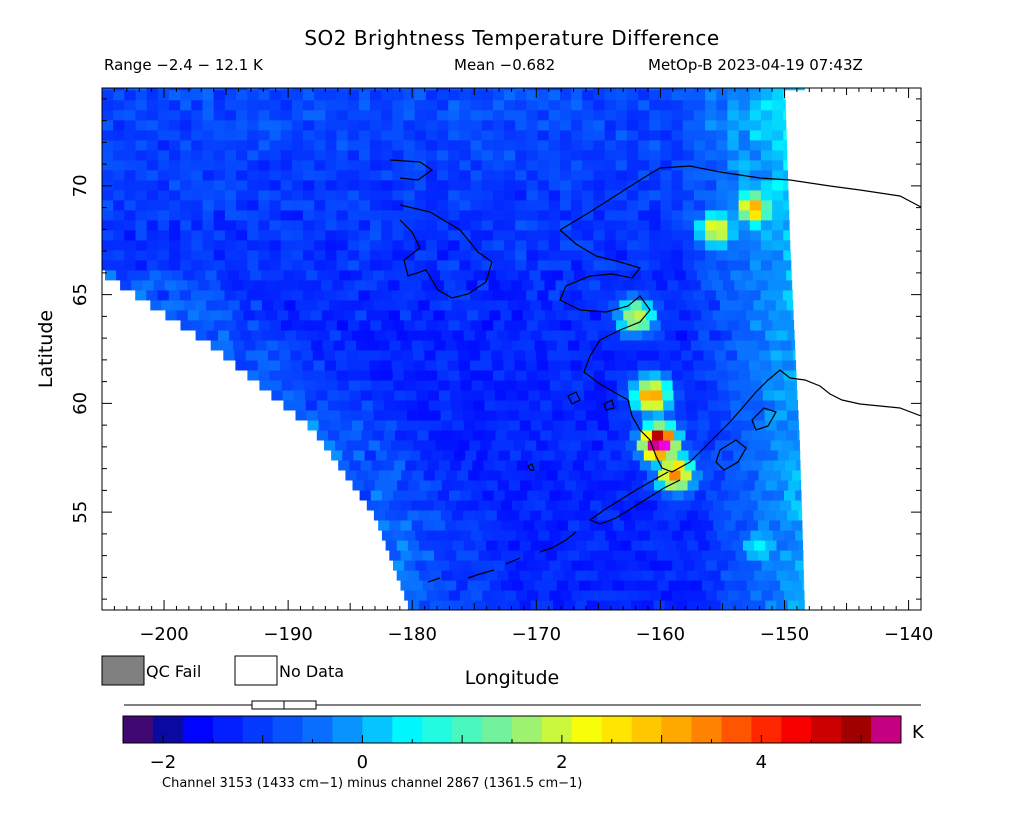 The width and height of the screenshot is (1024, 813). I want to click on colorbar-swatch, so click(138, 729).